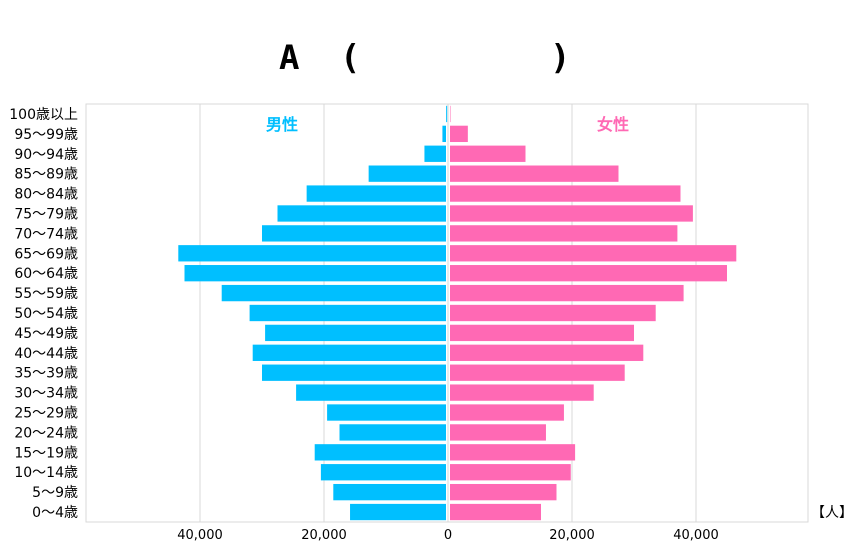 This screenshot has height=550, width=863. What do you see at coordinates (46, 155) in the screenshot?
I see `y-category-label: 90～94歳` at bounding box center [46, 155].